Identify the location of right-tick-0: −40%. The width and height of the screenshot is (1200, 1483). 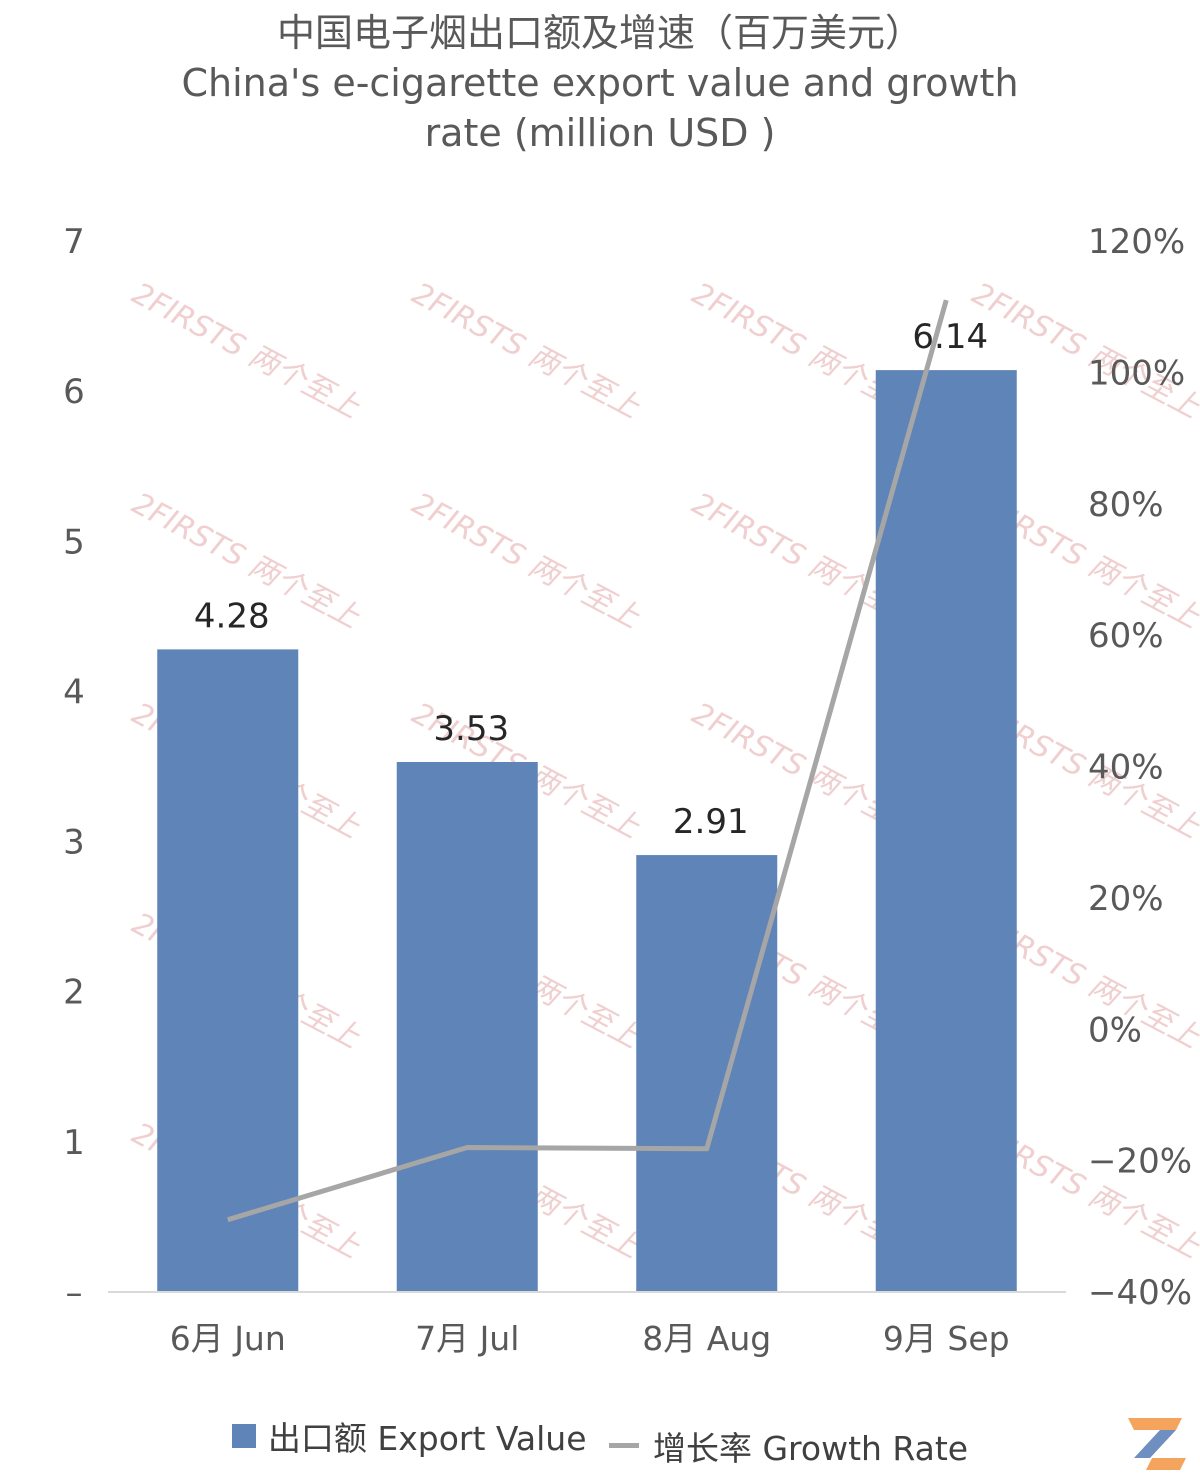
(1140, 1293).